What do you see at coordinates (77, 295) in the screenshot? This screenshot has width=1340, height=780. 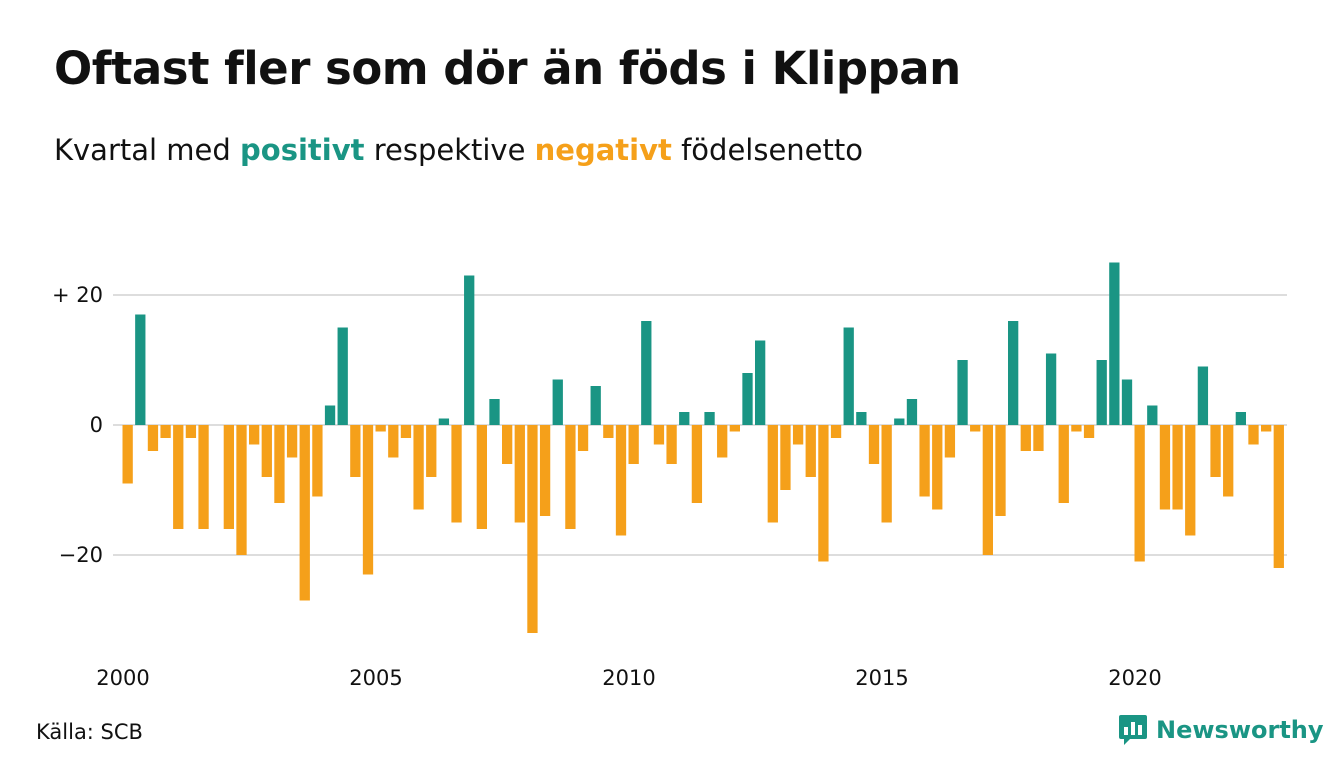 I see `y-tick-label: + 20` at bounding box center [77, 295].